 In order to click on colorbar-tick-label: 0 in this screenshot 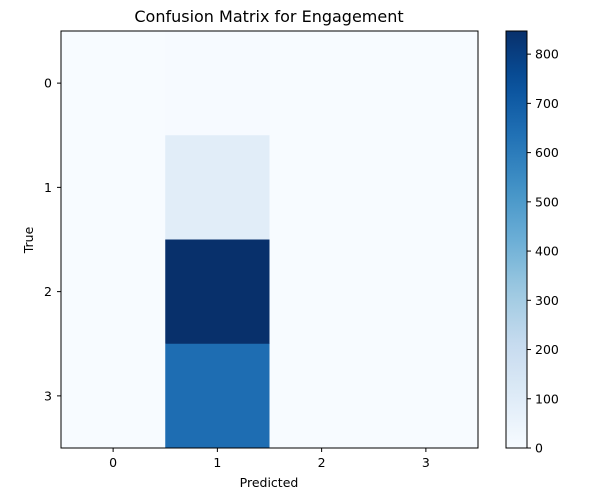, I will do `click(539, 448)`.